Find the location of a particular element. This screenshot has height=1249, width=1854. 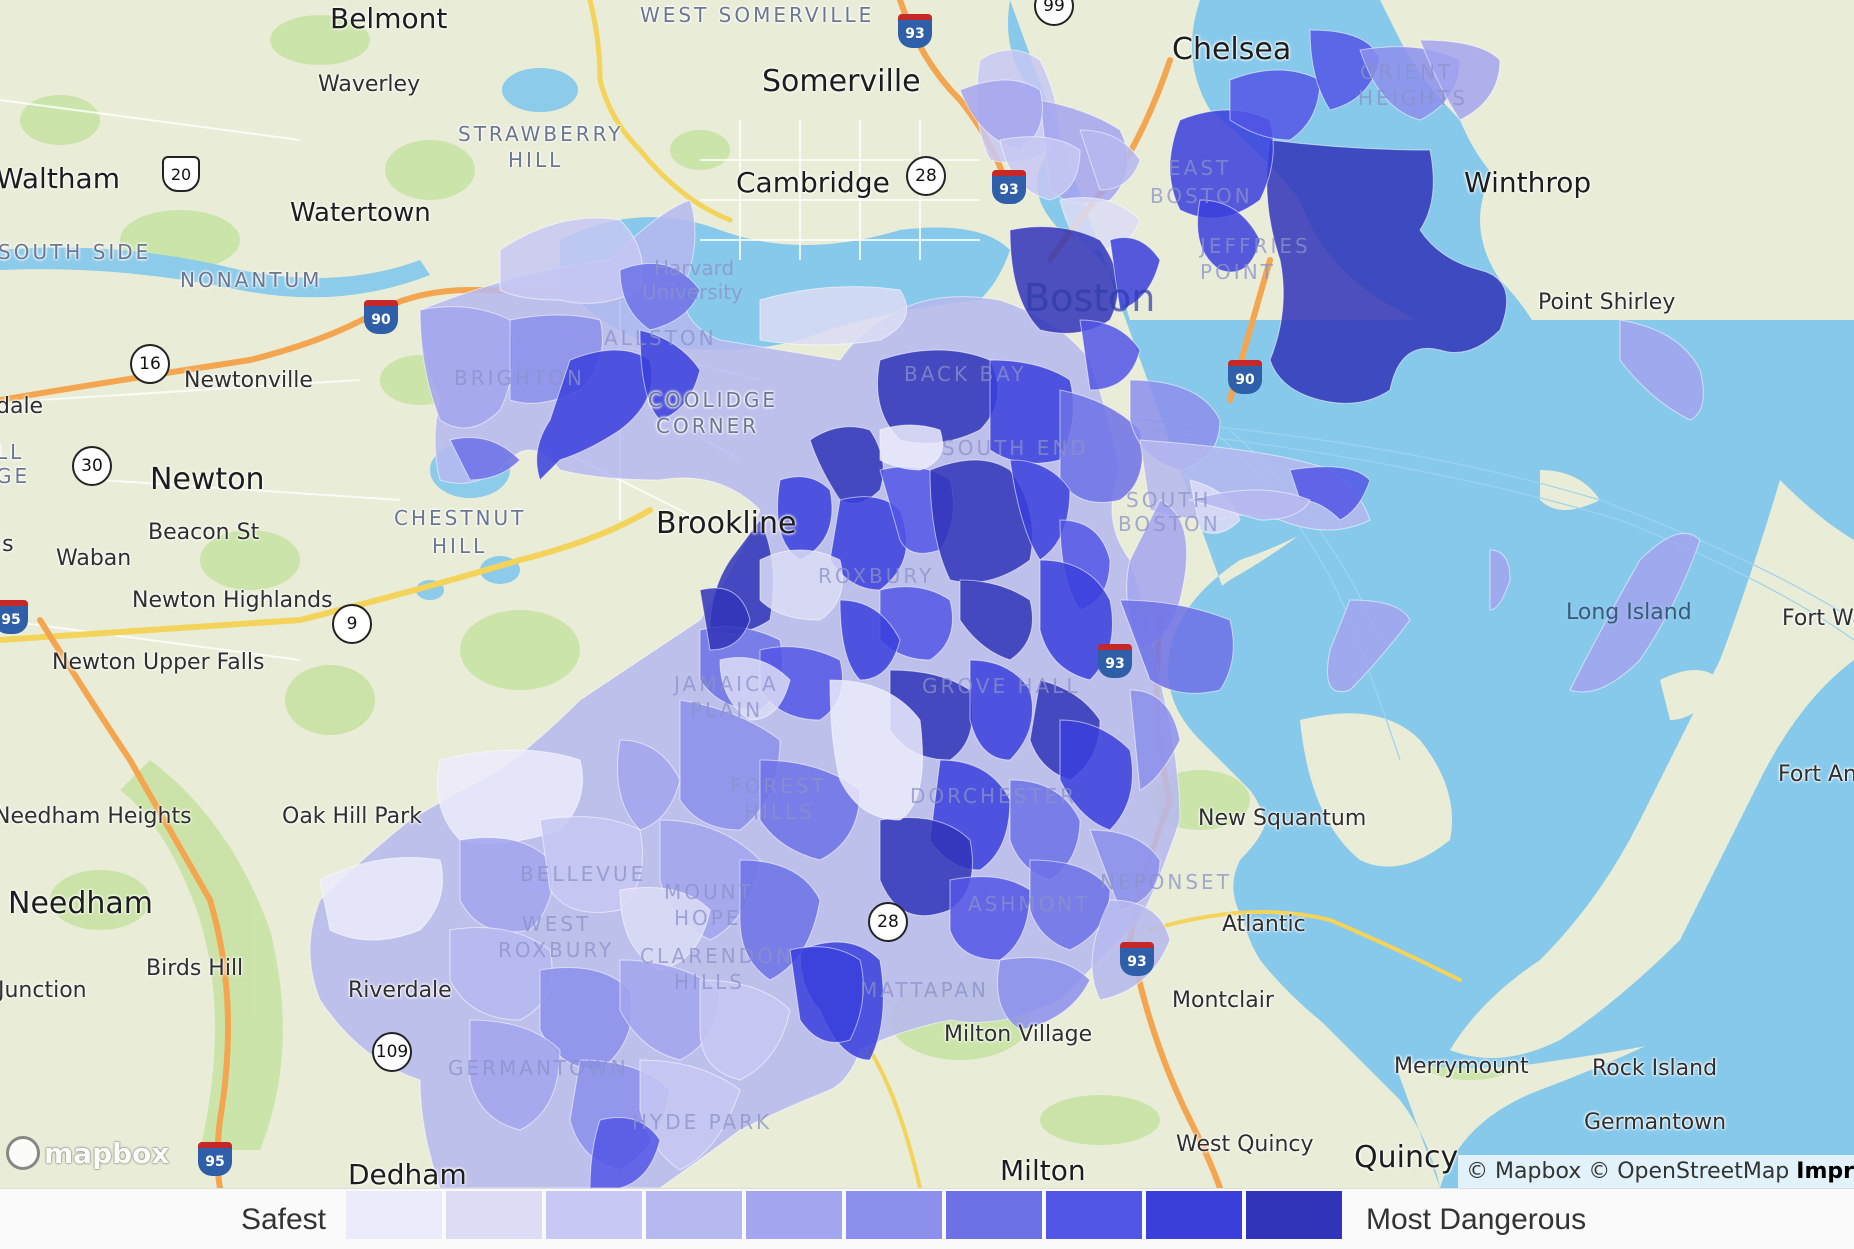

label-montclair: Montclair is located at coordinates (1223, 1000).